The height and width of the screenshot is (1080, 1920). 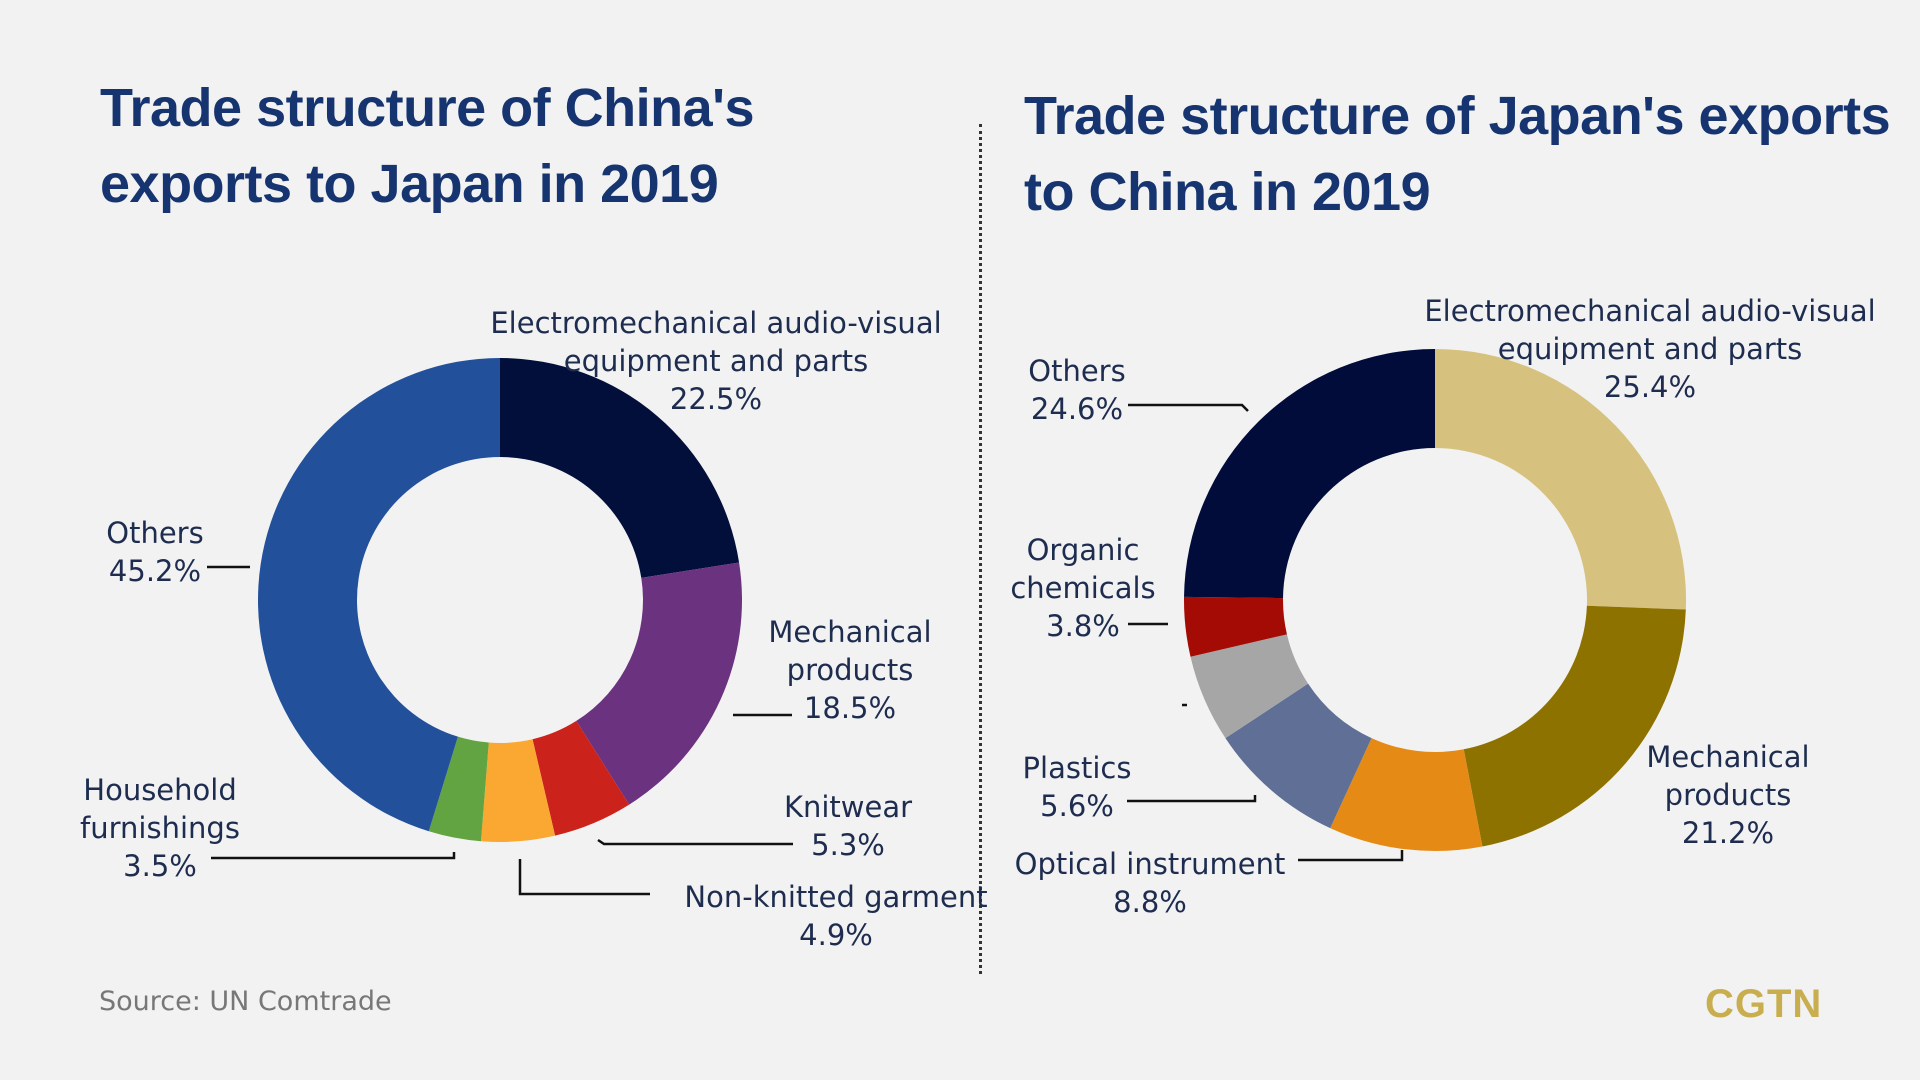 I want to click on slice-category-label: Knitwear, so click(x=848, y=807).